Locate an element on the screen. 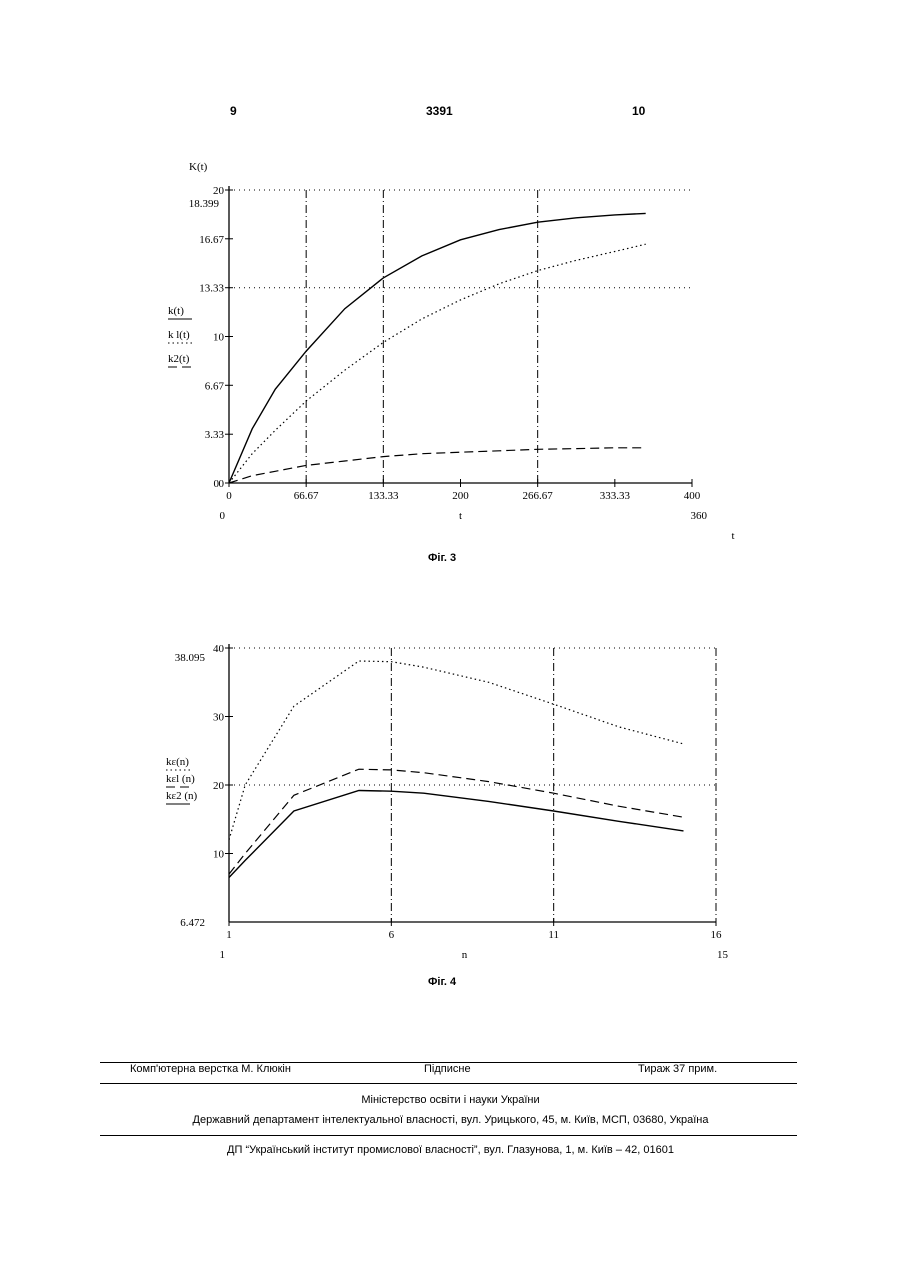 The width and height of the screenshot is (901, 1273). fig4-y-tick-label-2: 30 is located at coordinates (219, 718).